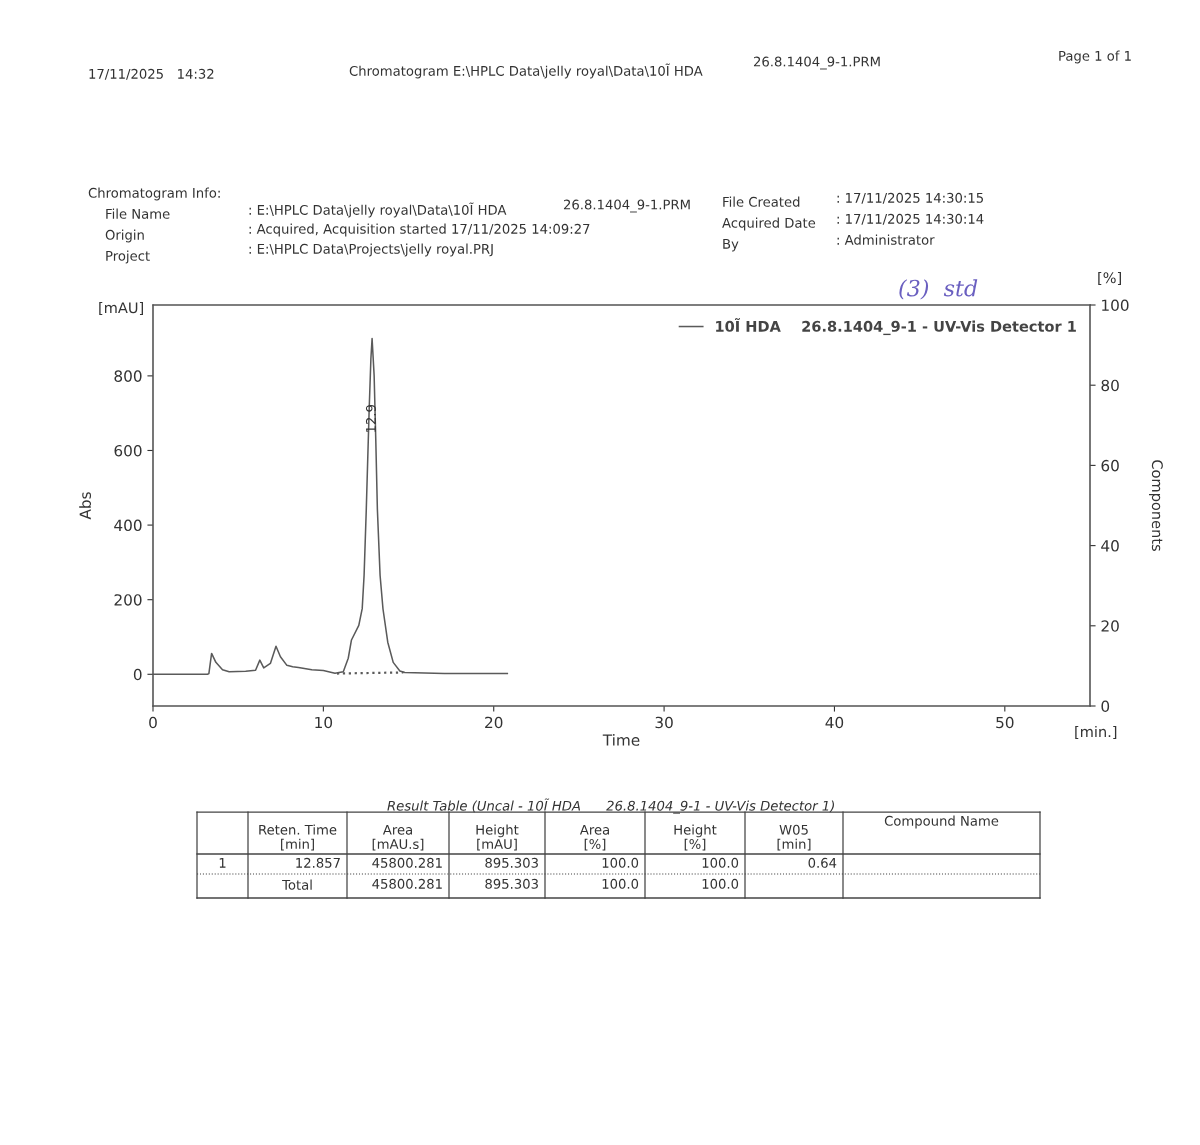 The image size is (1200, 1145). What do you see at coordinates (1156, 505) in the screenshot?
I see `y2-axis-title: Components` at bounding box center [1156, 505].